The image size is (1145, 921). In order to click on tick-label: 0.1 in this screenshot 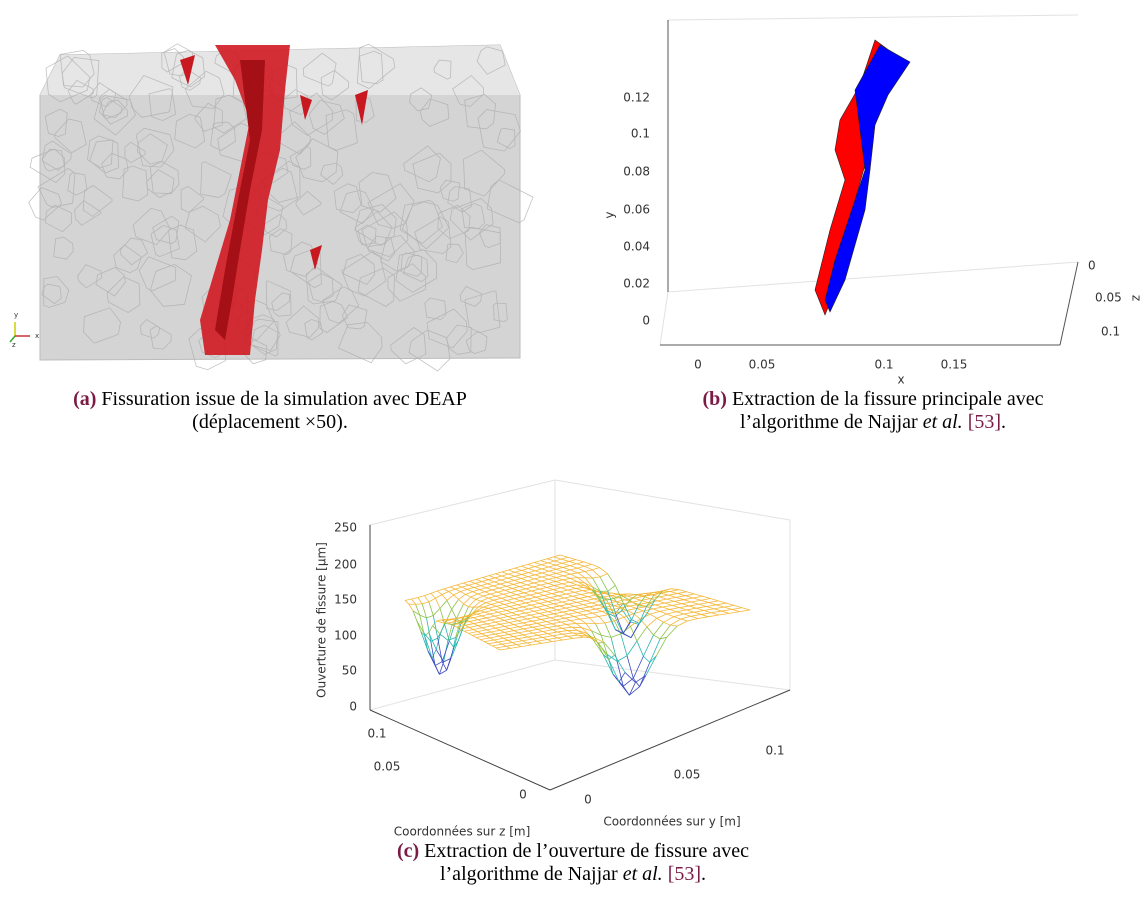, I will do `click(774, 751)`.